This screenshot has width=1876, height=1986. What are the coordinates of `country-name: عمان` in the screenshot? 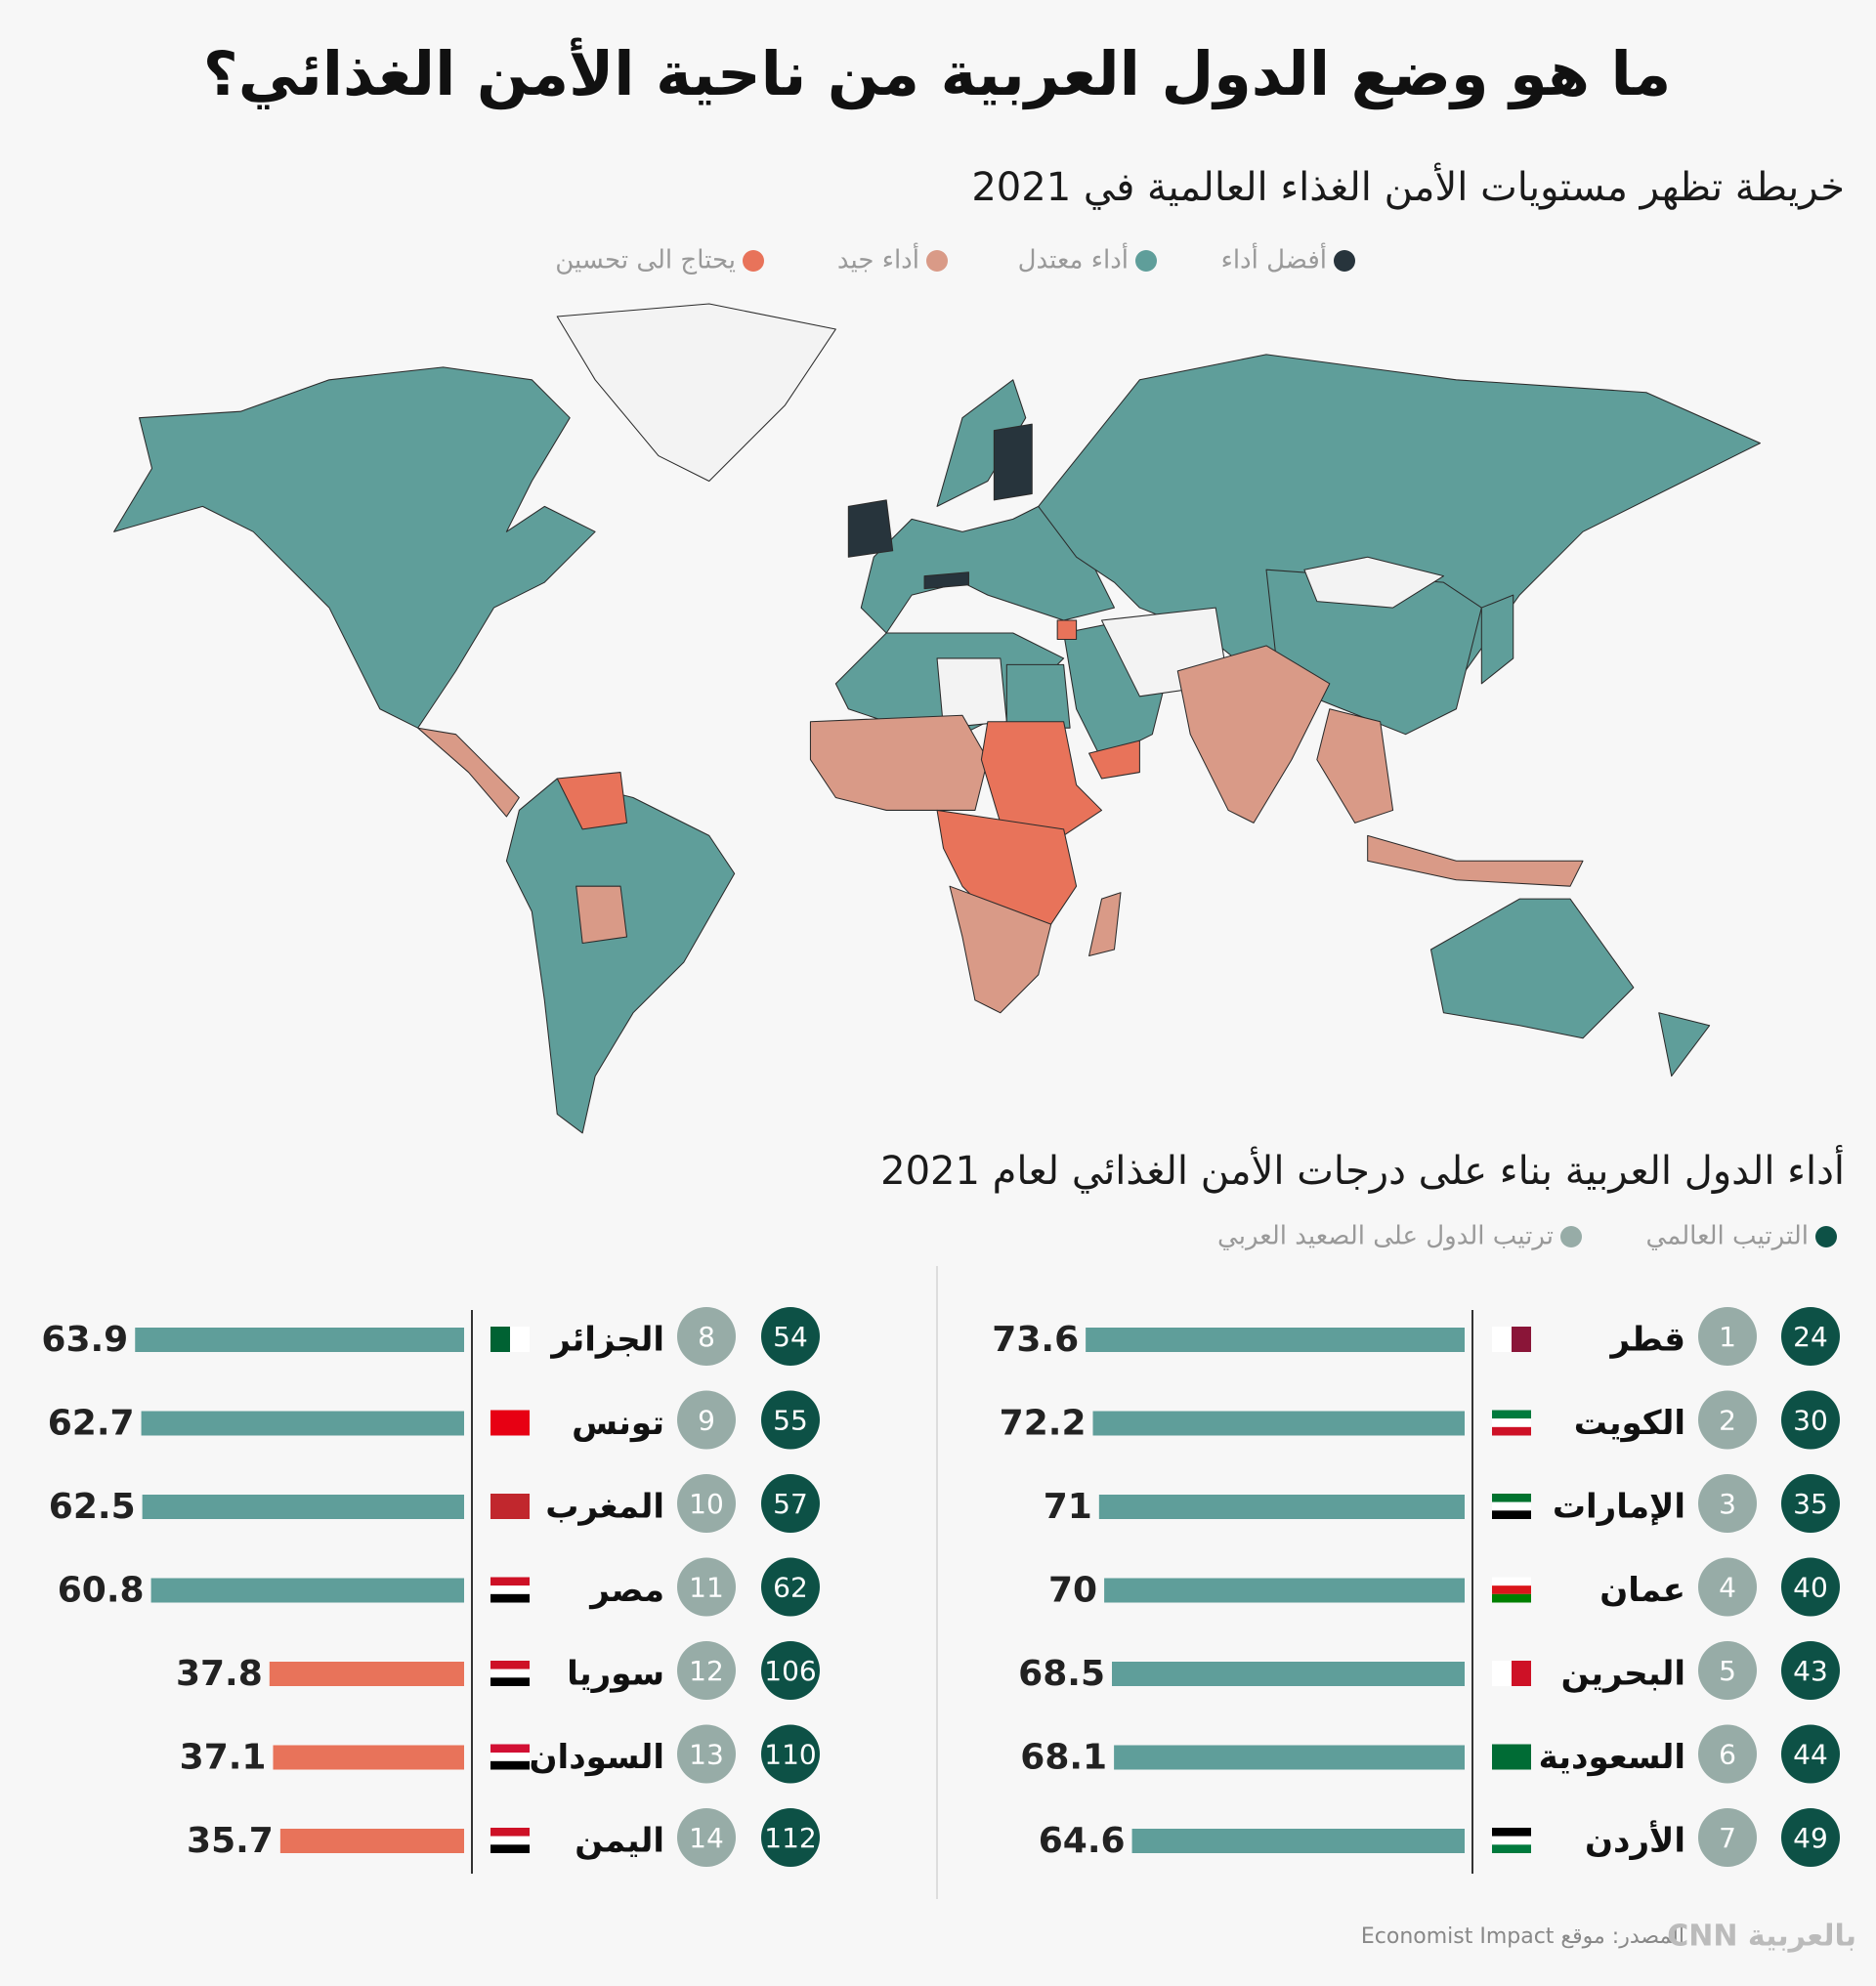 It's located at (1642, 1590).